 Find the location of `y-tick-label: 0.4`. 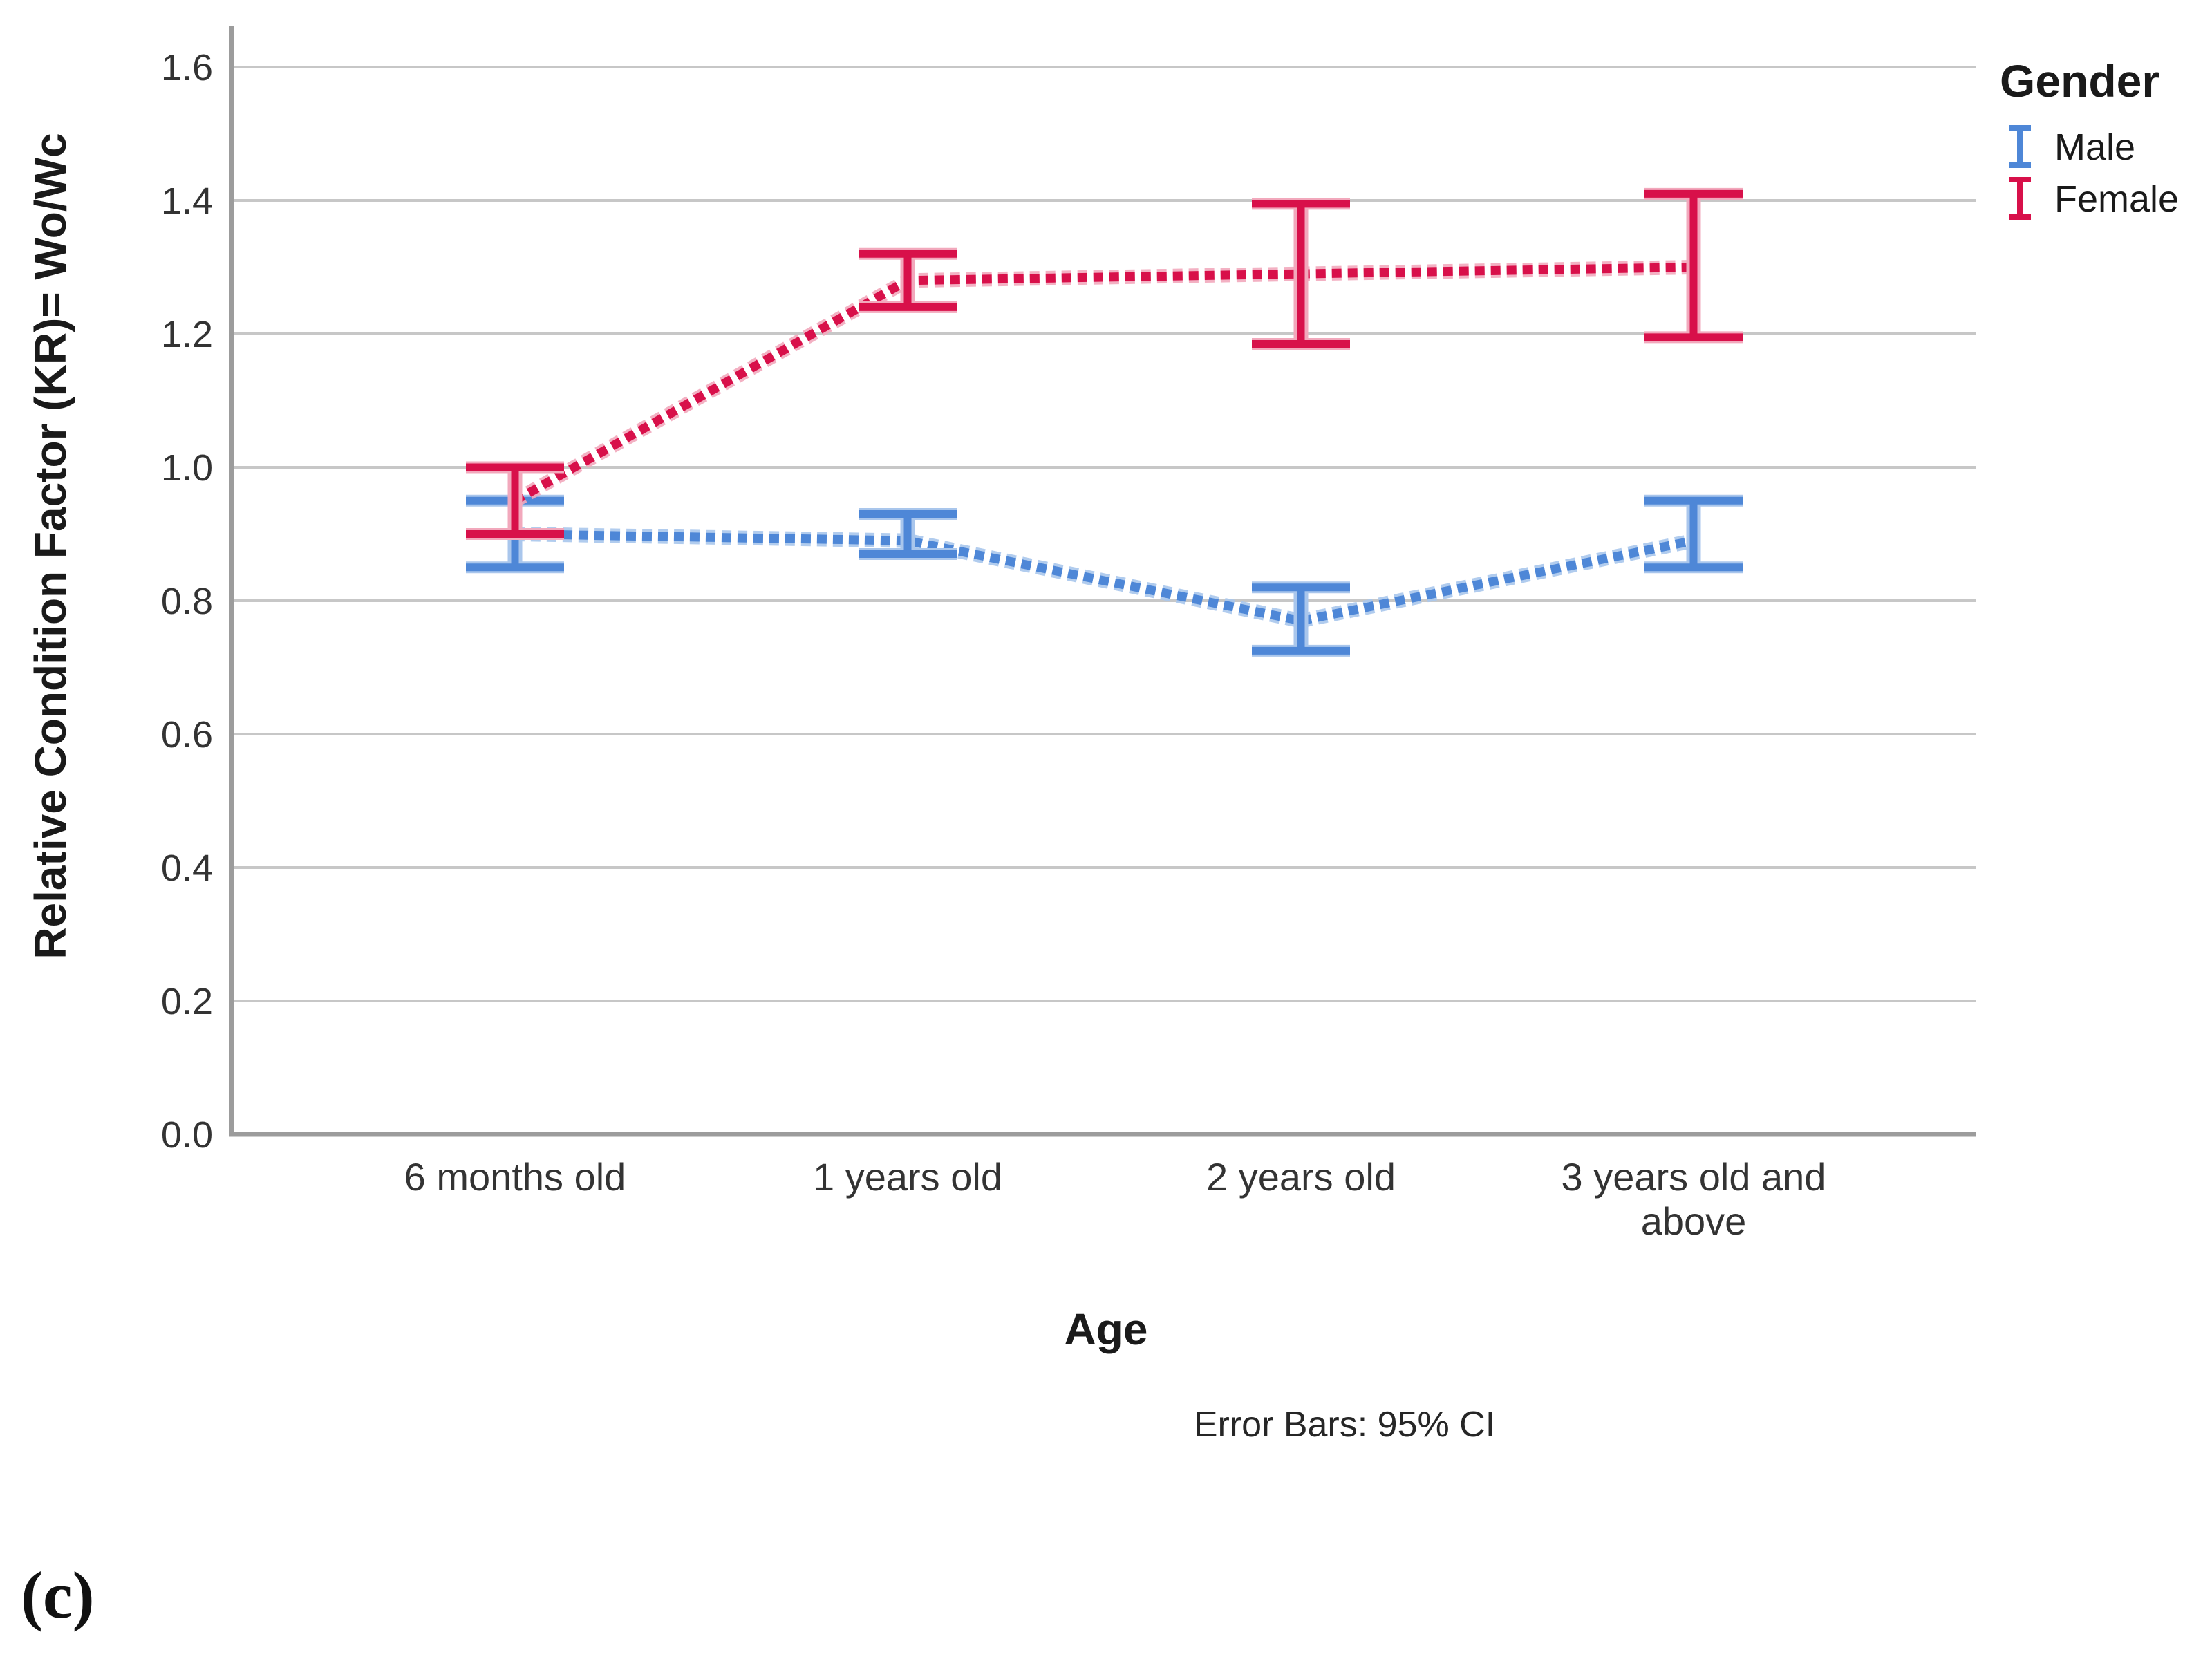

y-tick-label: 0.4 is located at coordinates (187, 868).